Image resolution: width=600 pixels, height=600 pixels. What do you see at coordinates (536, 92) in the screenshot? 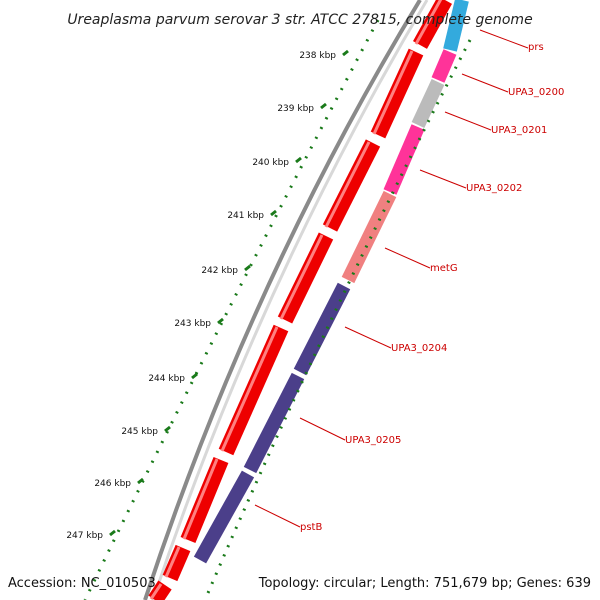
I see `gene-label: UPA3_0200` at bounding box center [536, 92].